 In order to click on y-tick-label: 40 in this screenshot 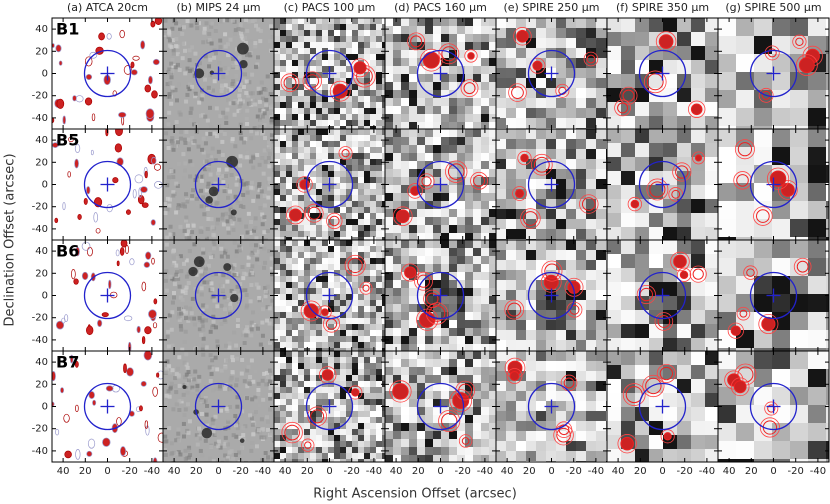, I will do `click(41, 140)`.